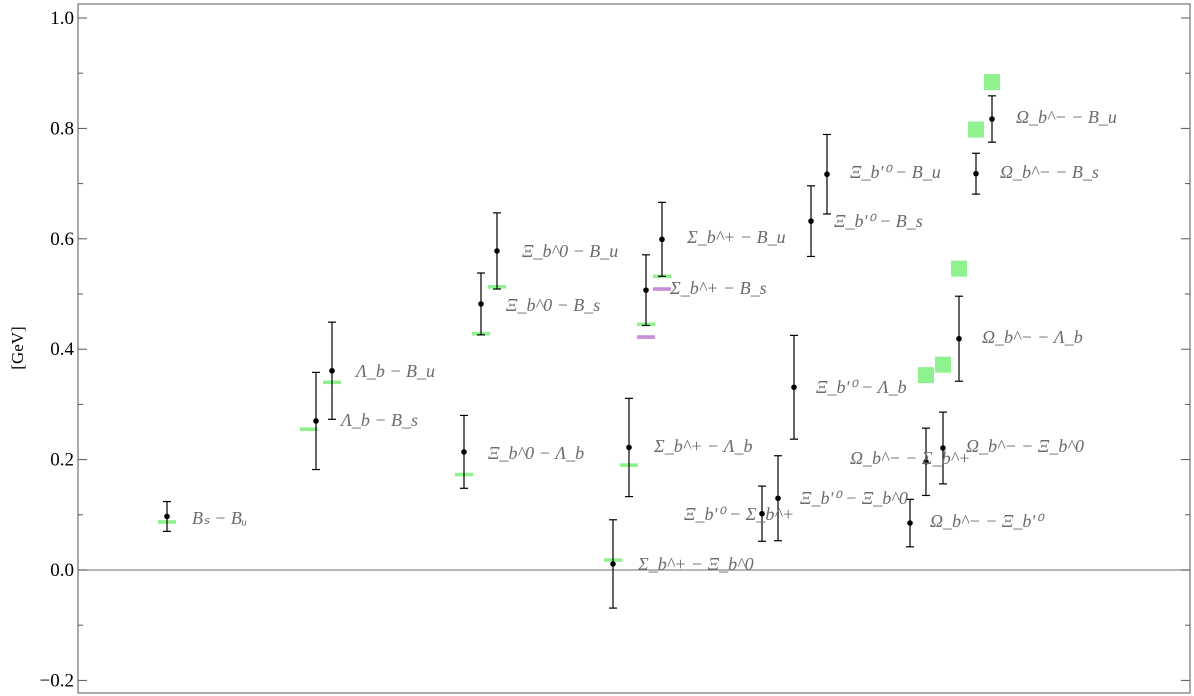 The image size is (1194, 696). Describe the element at coordinates (702, 446) in the screenshot. I see `annotation-sig-lb: Σ_b^+ − Λ_b` at that location.